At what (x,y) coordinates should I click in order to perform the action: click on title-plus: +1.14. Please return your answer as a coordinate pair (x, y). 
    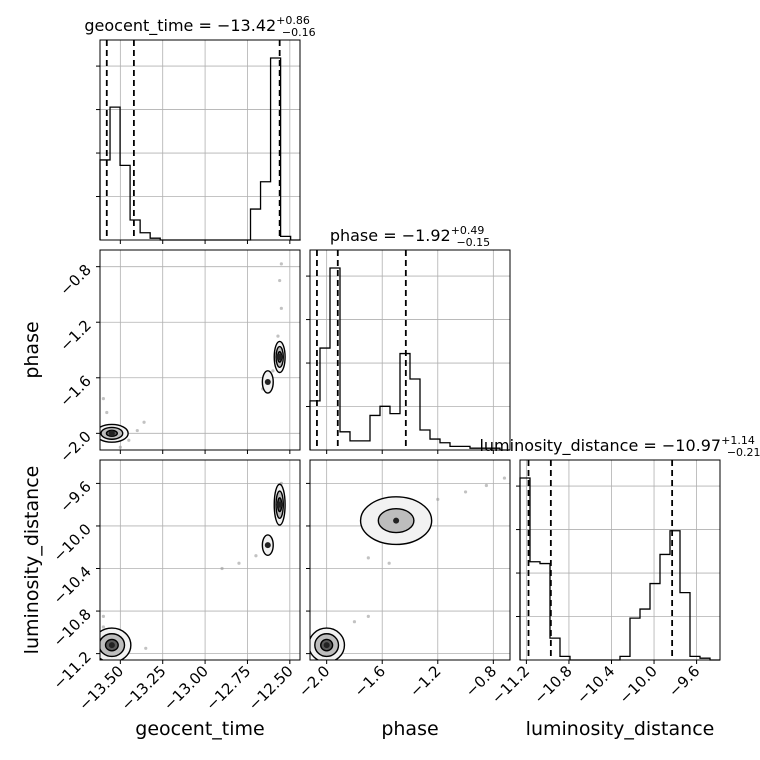
    Looking at the image, I should click on (738, 440).